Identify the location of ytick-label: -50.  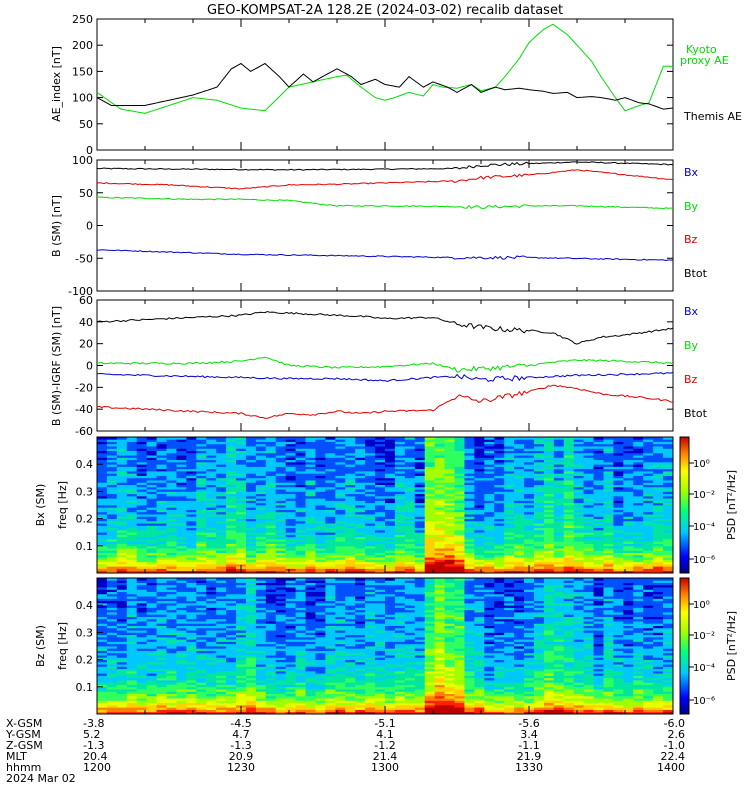
(84, 258).